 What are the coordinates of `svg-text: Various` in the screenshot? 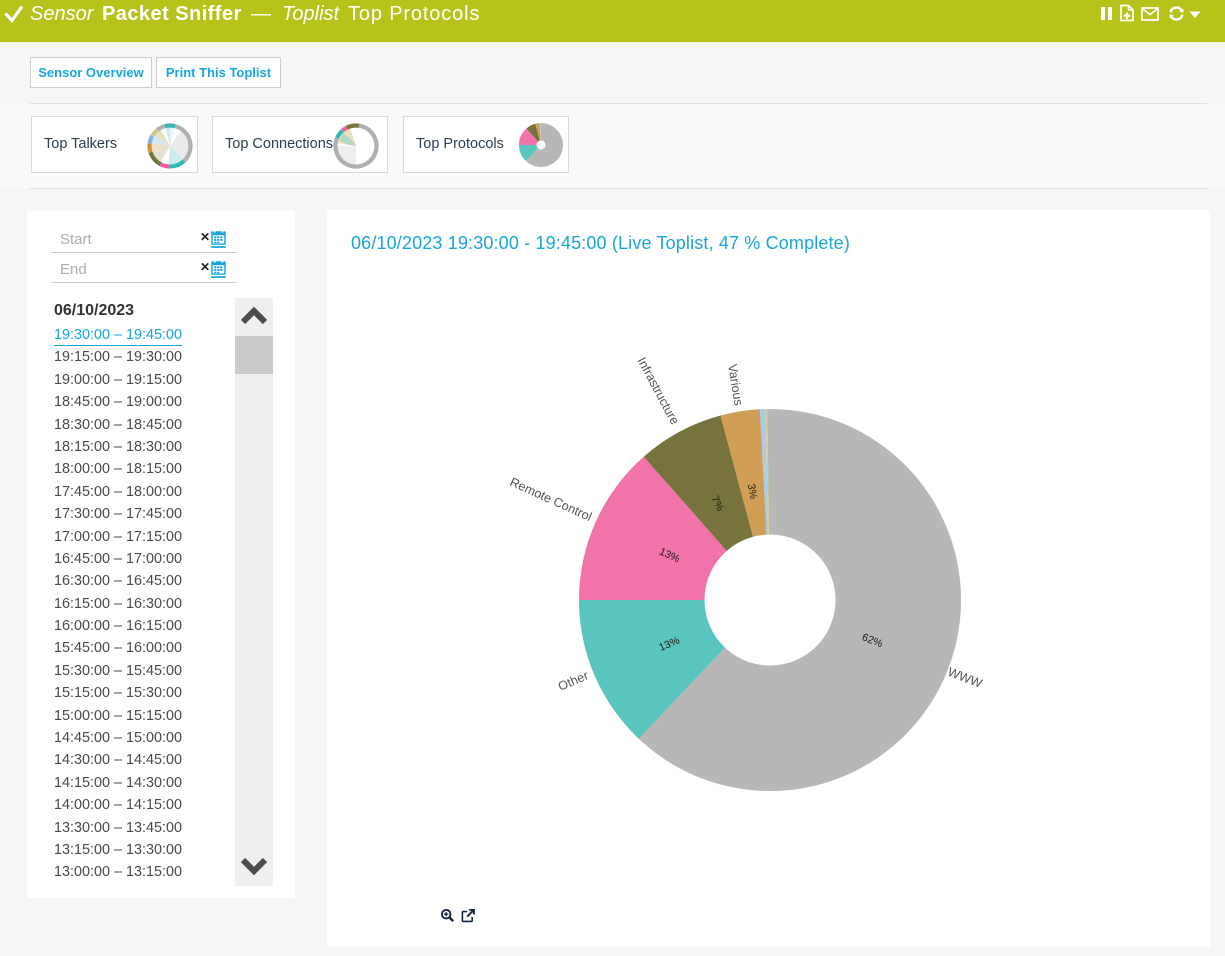 It's located at (735, 384).